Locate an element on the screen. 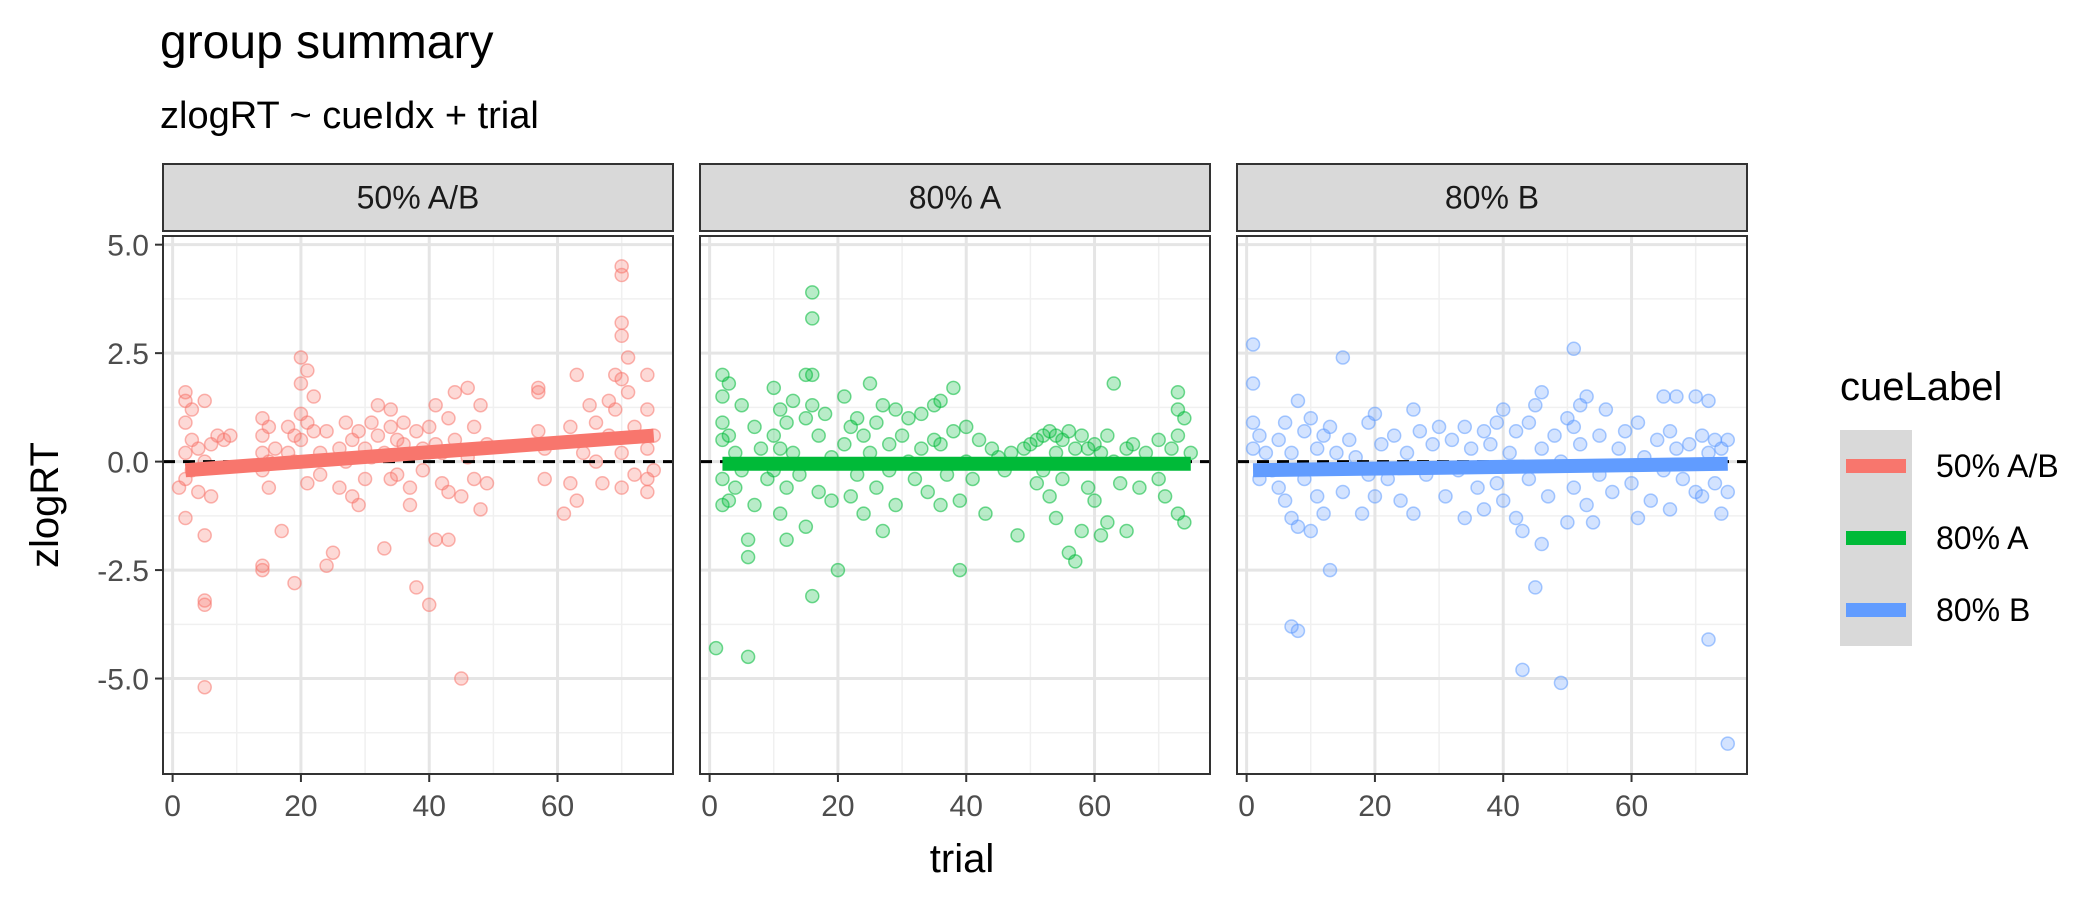 The width and height of the screenshot is (2100, 900). facet-strip-label: 80% B is located at coordinates (1492, 198).